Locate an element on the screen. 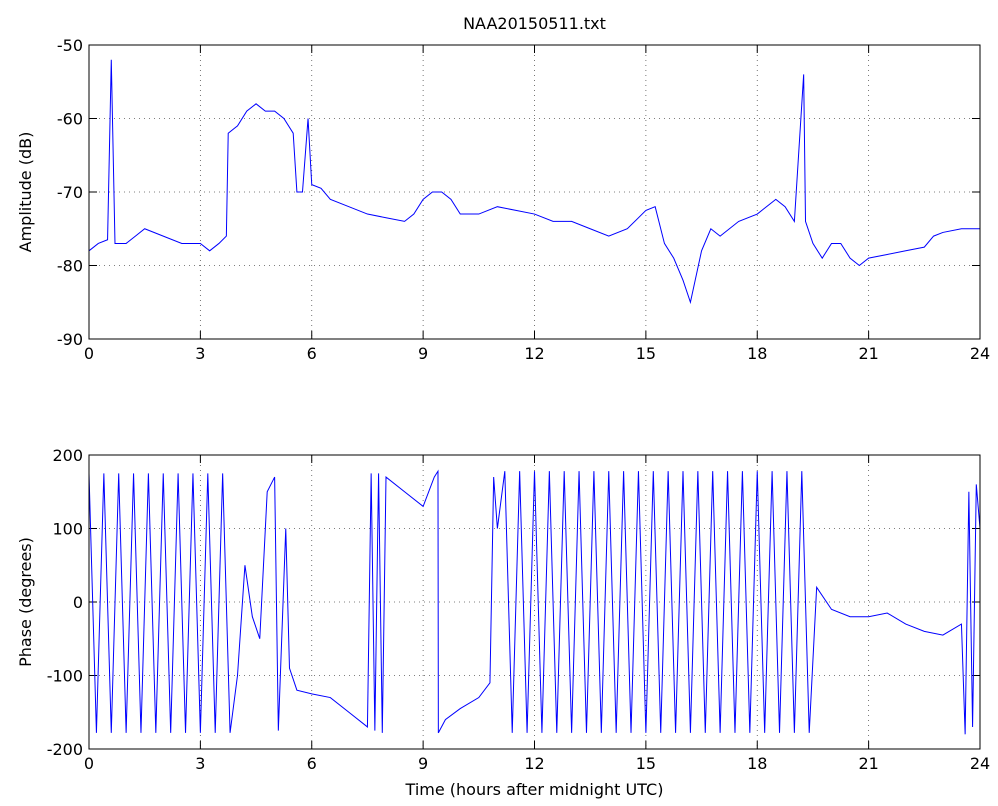  y-tick-label: -50 is located at coordinates (70, 45).